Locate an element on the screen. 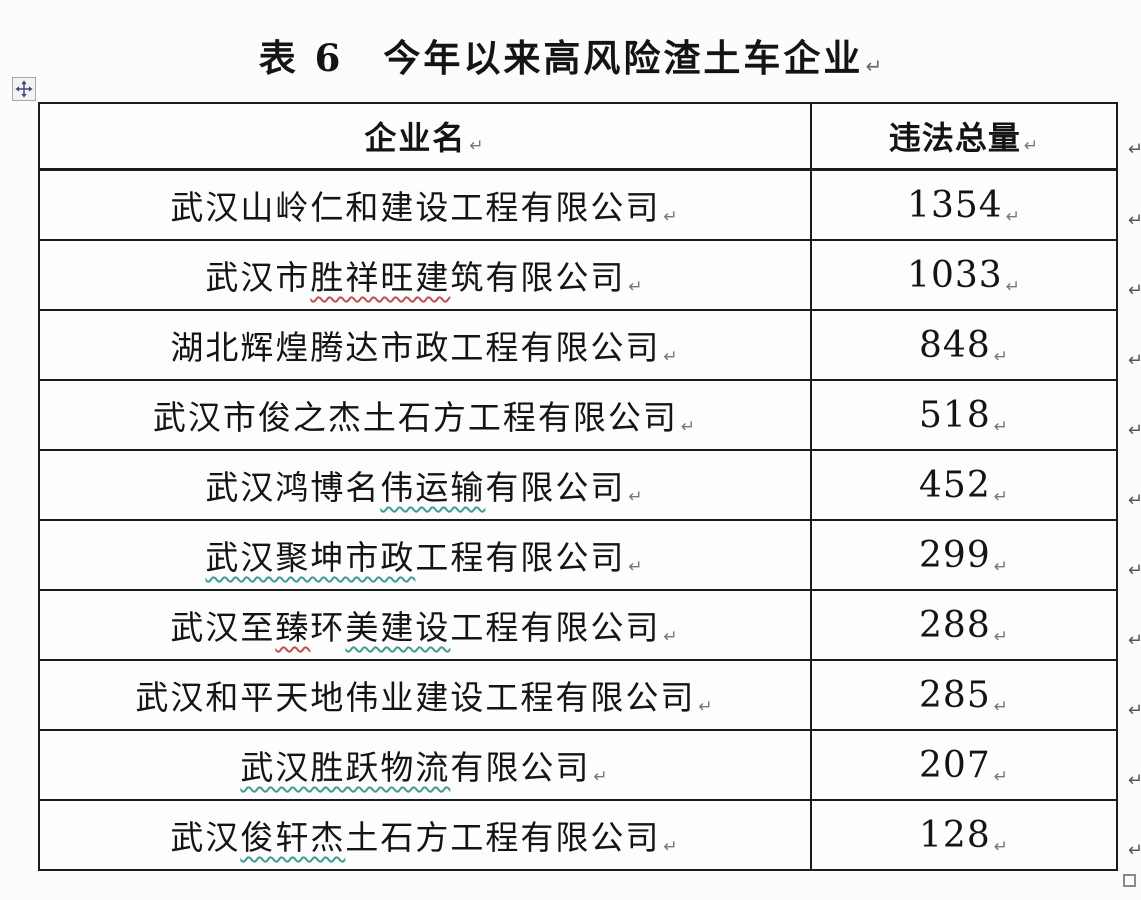 This screenshot has width=1141, height=900. table-move-handle is located at coordinates (24, 89).